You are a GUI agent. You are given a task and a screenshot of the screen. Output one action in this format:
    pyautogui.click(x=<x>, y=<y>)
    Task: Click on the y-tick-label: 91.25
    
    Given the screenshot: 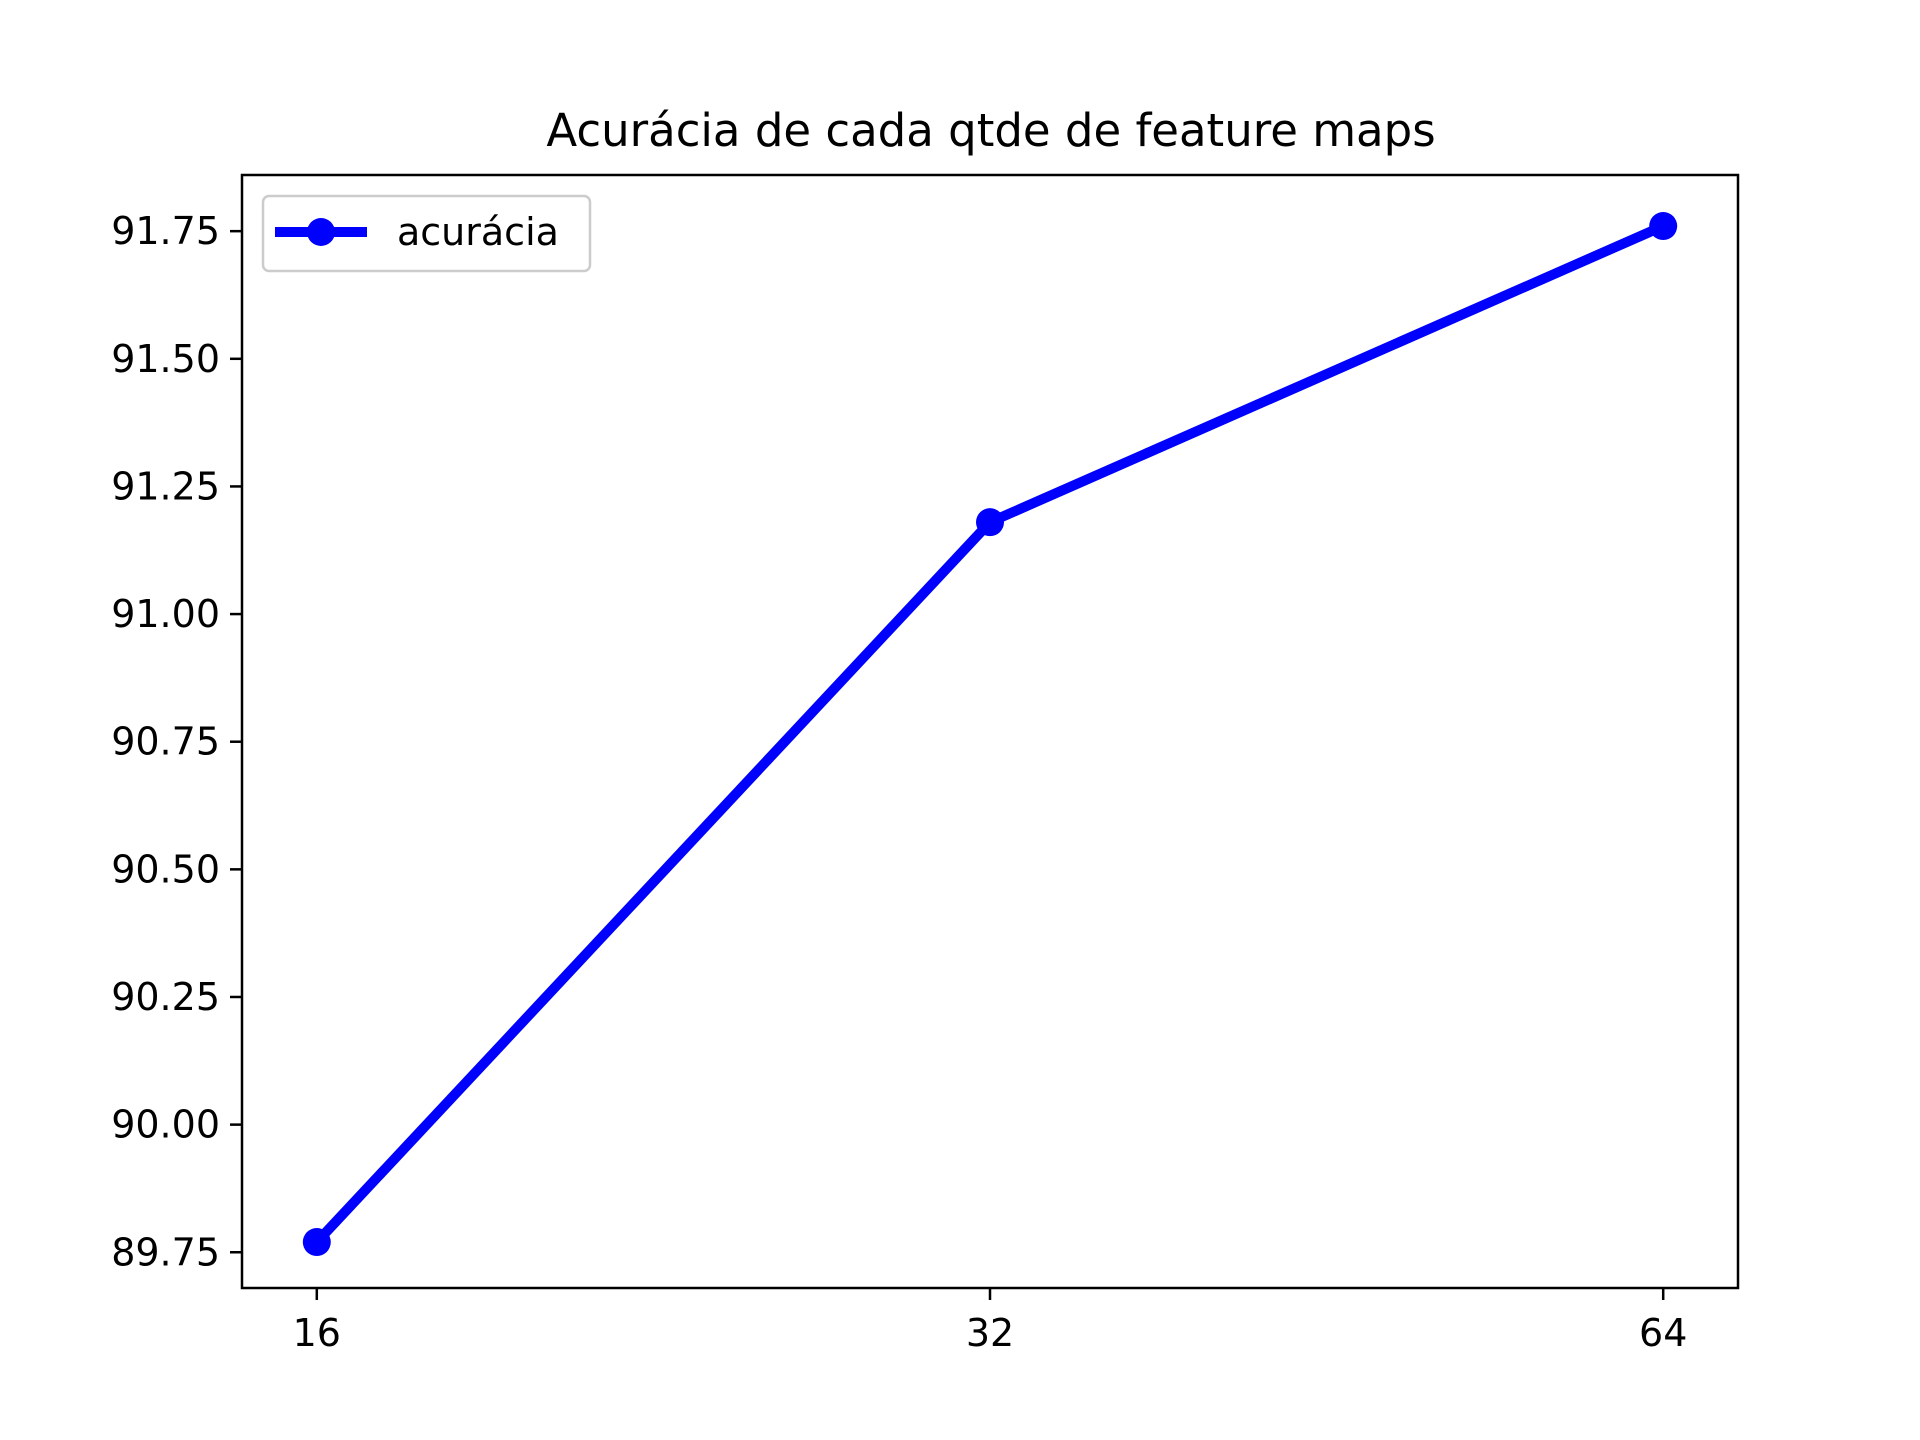 What is the action you would take?
    pyautogui.click(x=165, y=486)
    